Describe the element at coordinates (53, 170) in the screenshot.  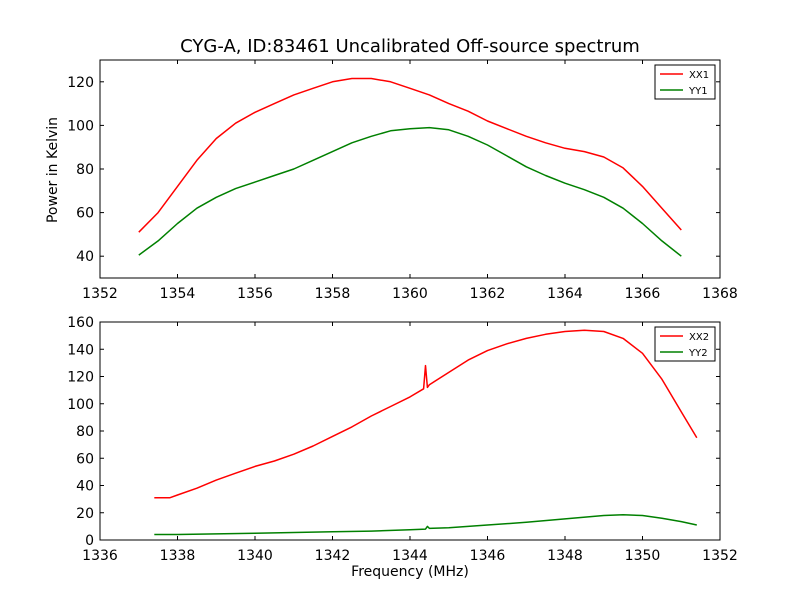
I see `y-axis-label-top: Power in Kelvin` at that location.